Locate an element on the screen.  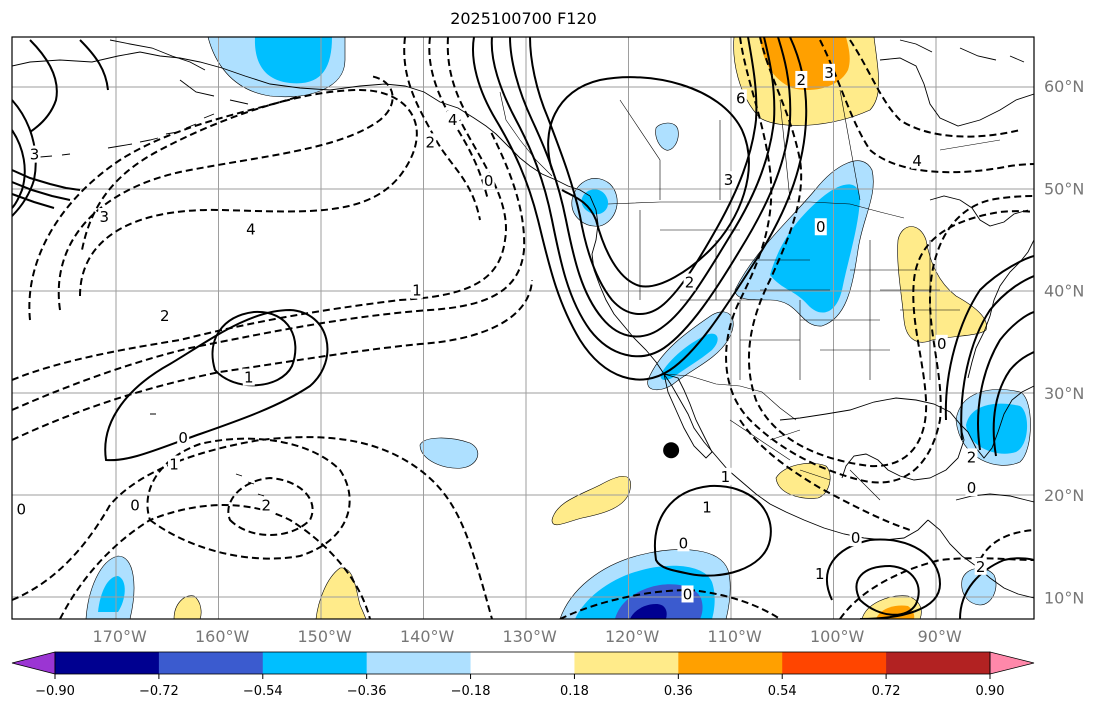
colorbar-over-triangle is located at coordinates (1012, 663).